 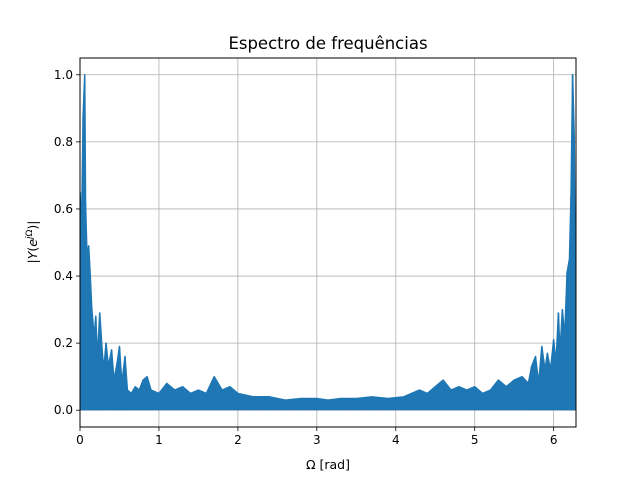 What do you see at coordinates (396, 440) in the screenshot?
I see `x-tick-label: 4` at bounding box center [396, 440].